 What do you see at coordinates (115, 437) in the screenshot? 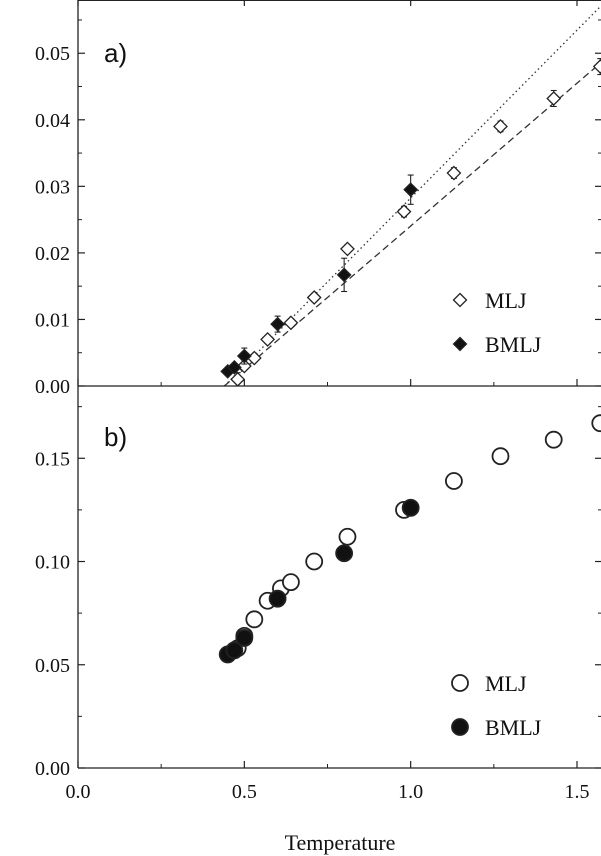
I see `panel-b-label: b)` at bounding box center [115, 437].